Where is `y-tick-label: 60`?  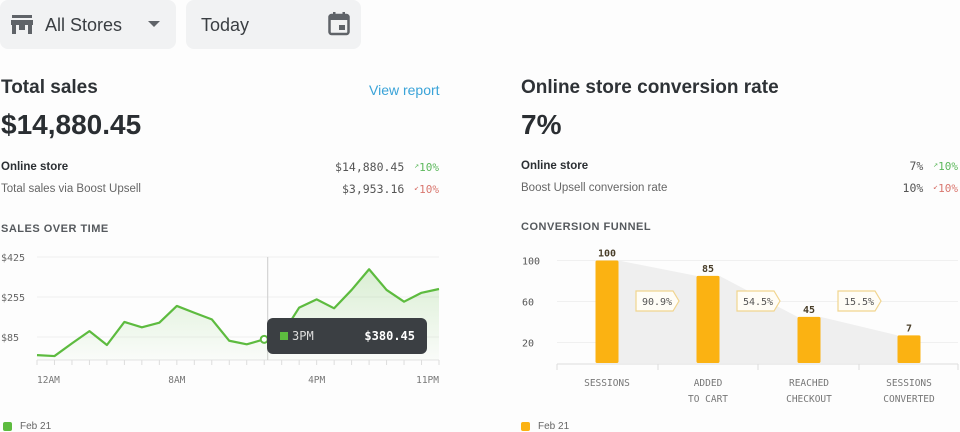 y-tick-label: 60 is located at coordinates (528, 303).